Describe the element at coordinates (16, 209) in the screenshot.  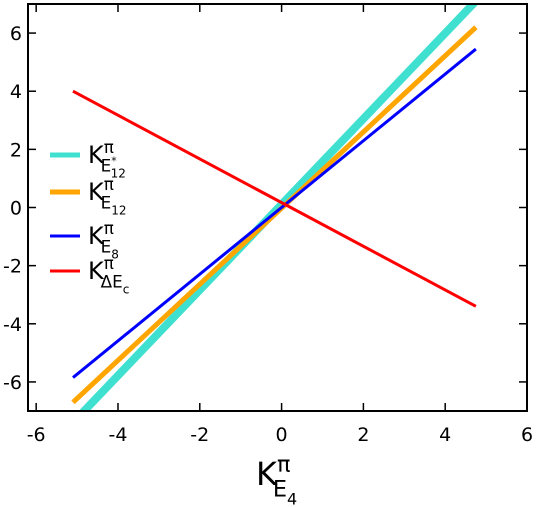
I see `y-tick-label: 0` at that location.